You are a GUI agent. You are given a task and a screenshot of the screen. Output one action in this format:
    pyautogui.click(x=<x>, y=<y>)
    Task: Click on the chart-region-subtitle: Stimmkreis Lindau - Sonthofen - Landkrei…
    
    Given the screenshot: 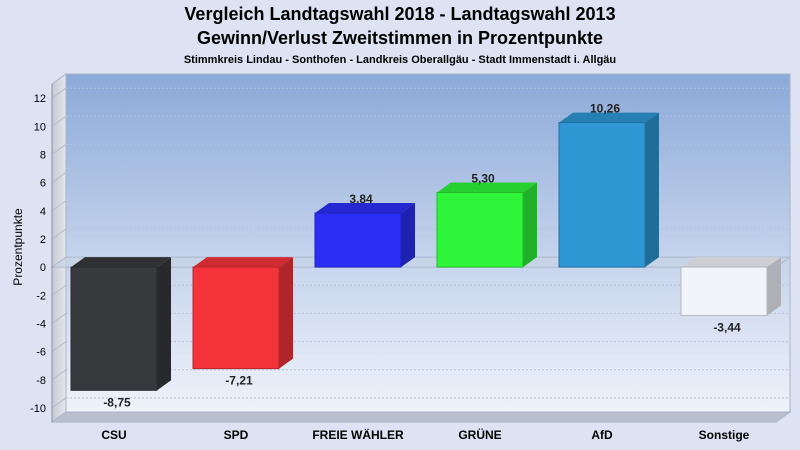 What is the action you would take?
    pyautogui.click(x=400, y=60)
    